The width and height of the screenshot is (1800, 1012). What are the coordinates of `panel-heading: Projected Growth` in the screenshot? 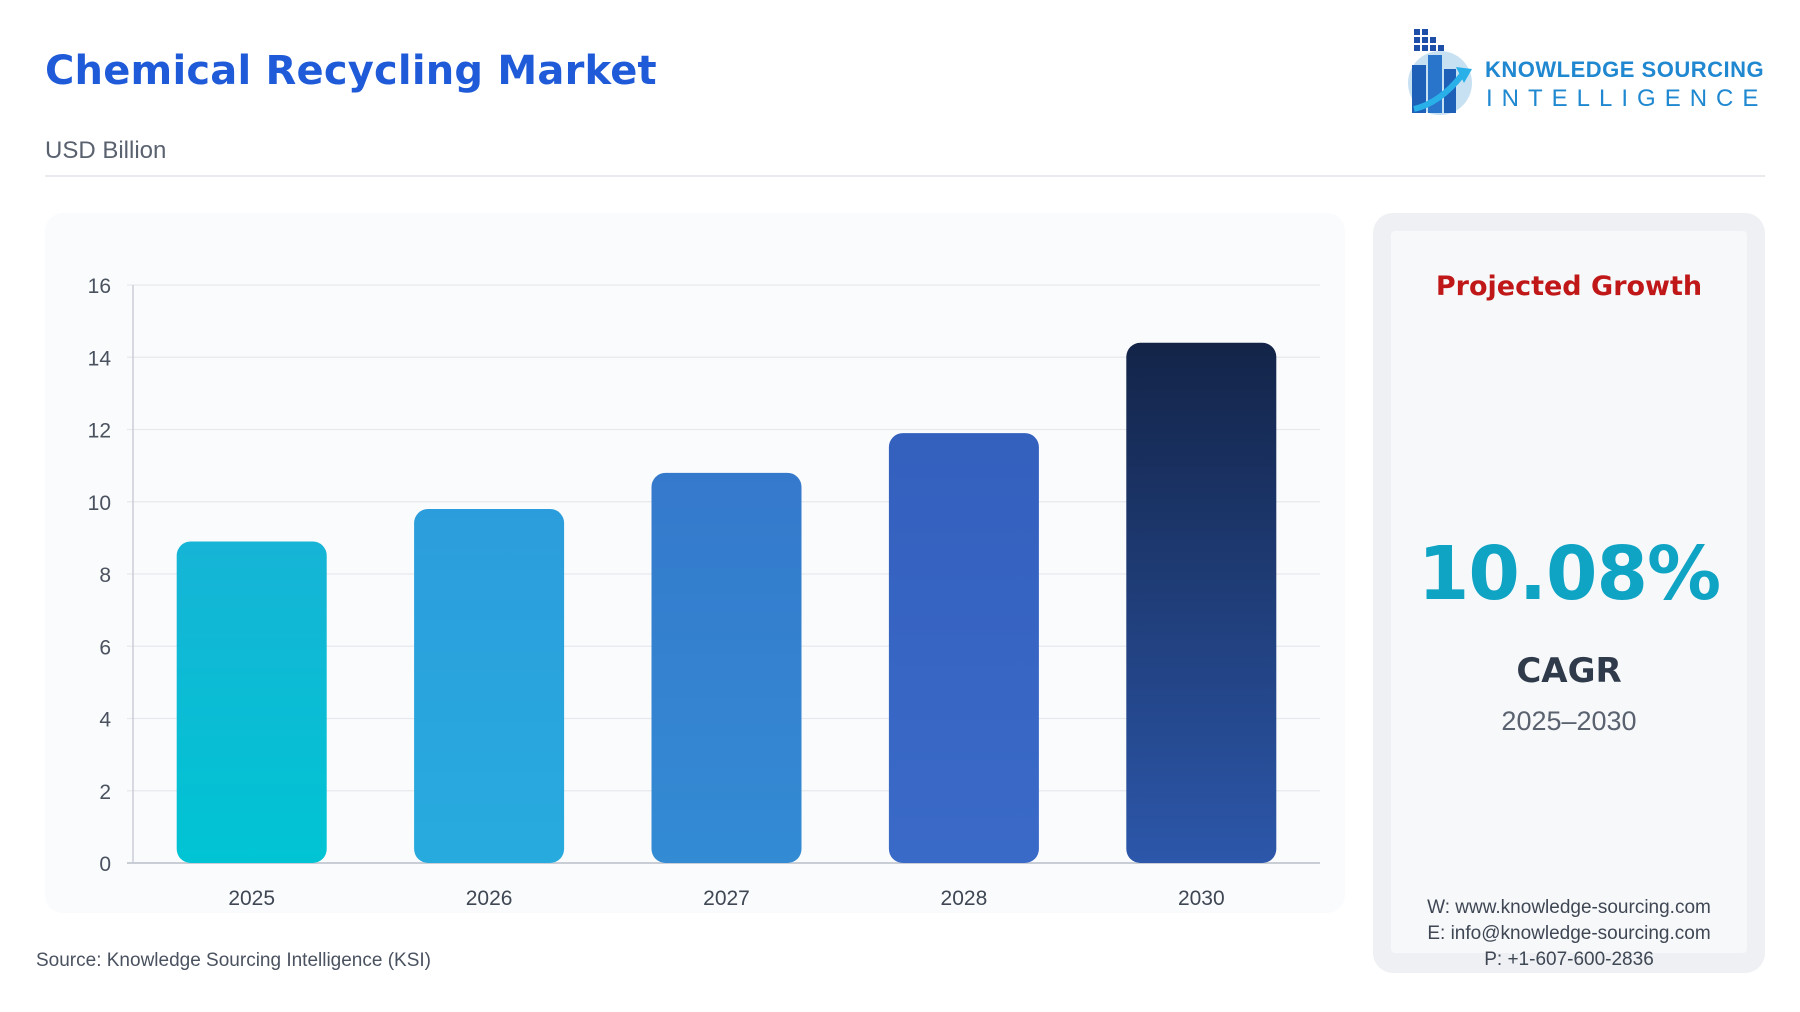 It's located at (1569, 286).